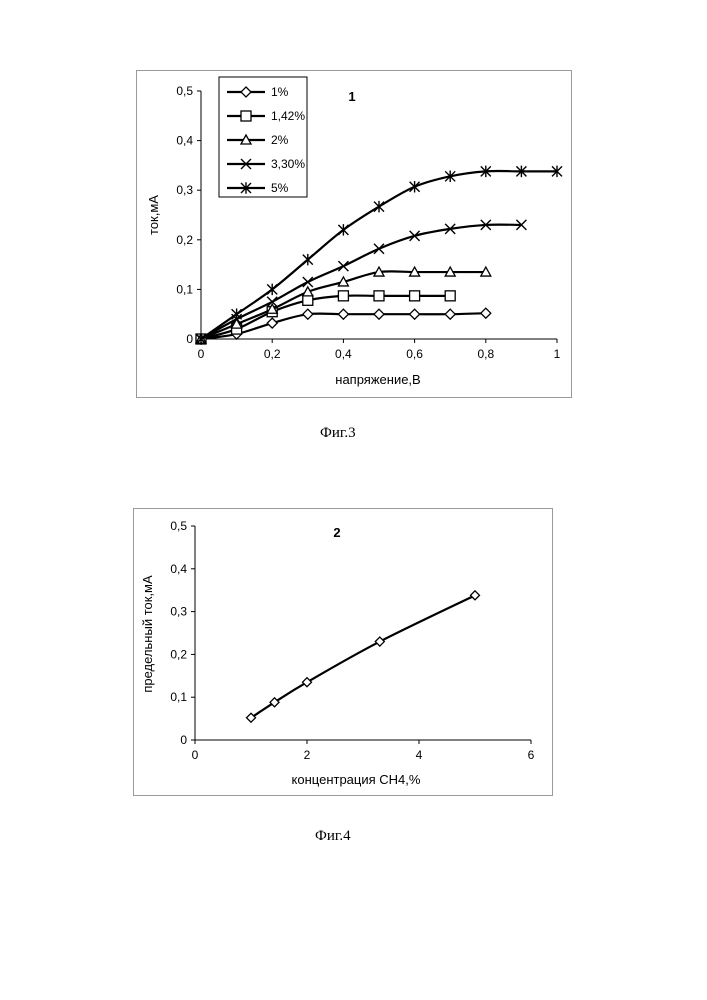 This screenshot has width=707, height=1000. What do you see at coordinates (266, 164) in the screenshot?
I see `legend-item: 3,30%` at bounding box center [266, 164].